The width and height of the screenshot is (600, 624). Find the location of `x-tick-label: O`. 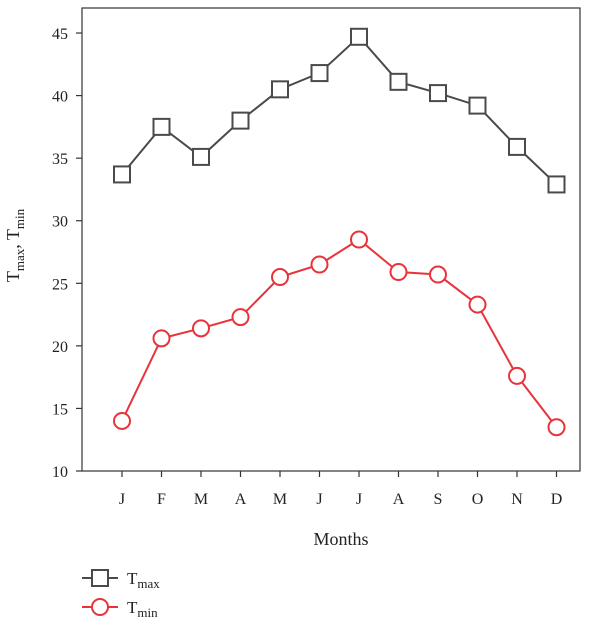

x-tick-label: O is located at coordinates (478, 499).